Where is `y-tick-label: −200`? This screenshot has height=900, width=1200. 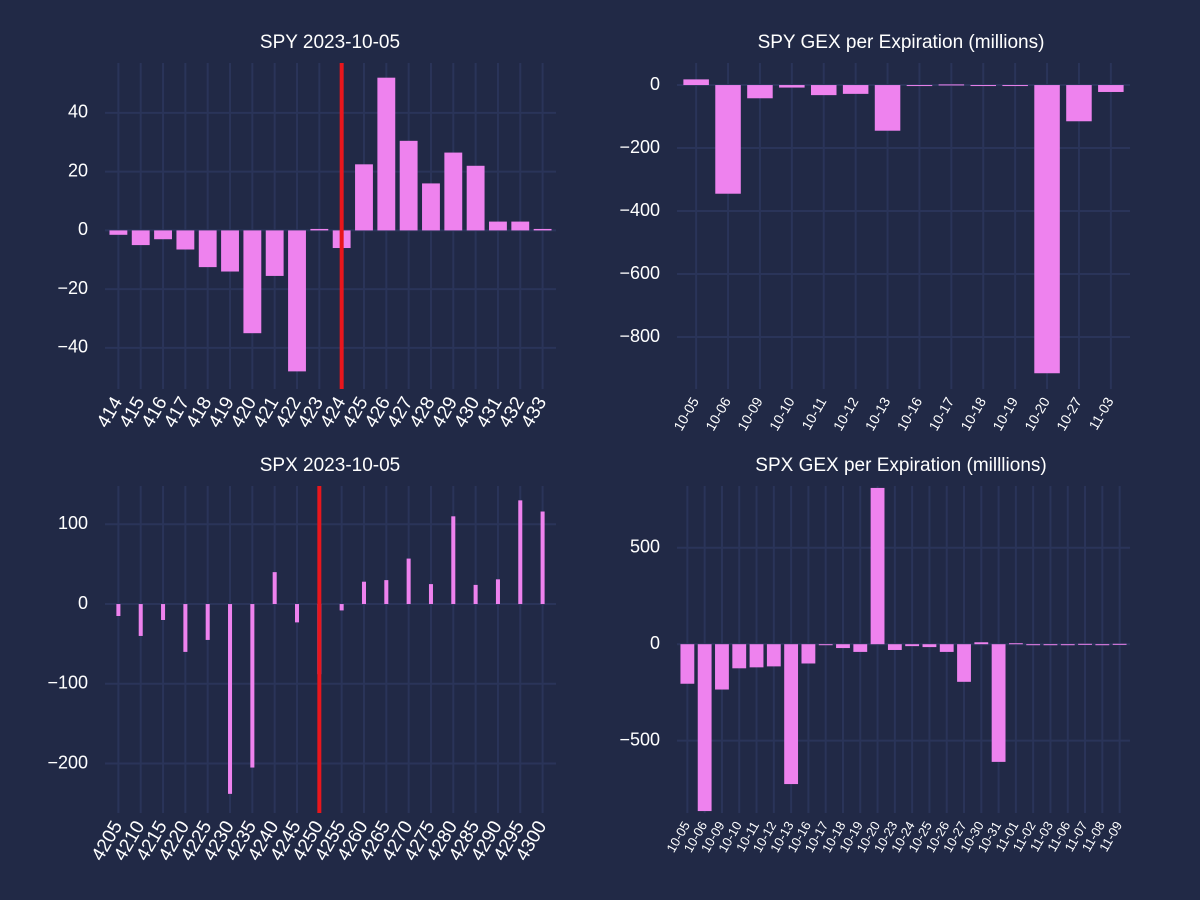
y-tick-label: −200 is located at coordinates (67, 762).